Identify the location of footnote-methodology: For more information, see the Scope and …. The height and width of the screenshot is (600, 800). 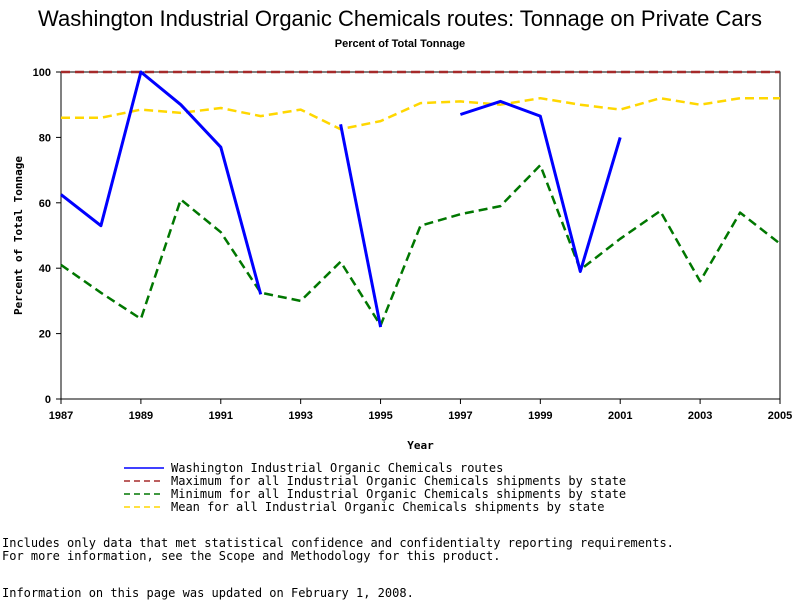
(251, 556).